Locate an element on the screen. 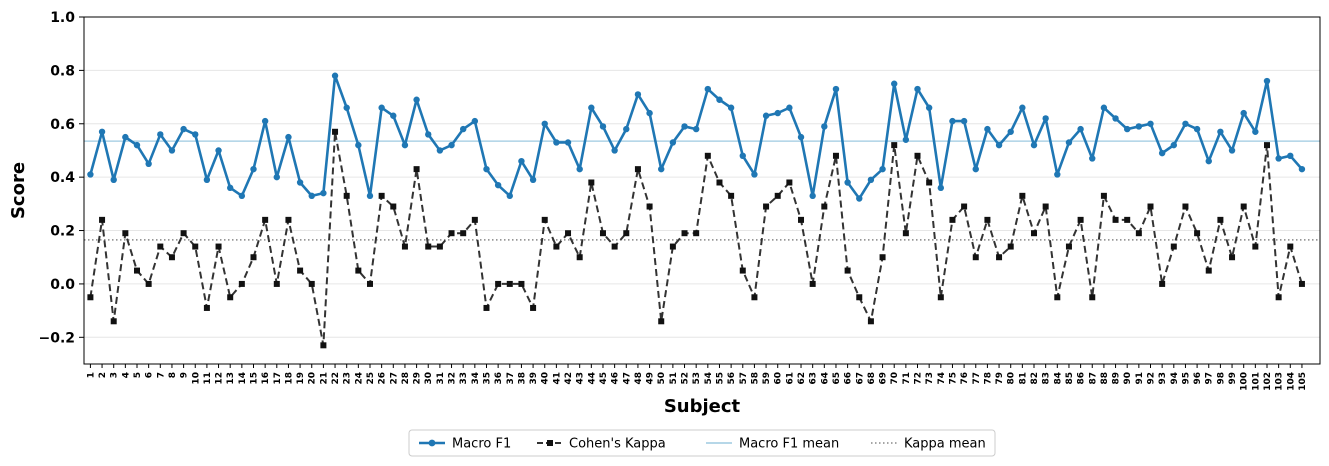  x-tick-label: 34 is located at coordinates (476, 378).